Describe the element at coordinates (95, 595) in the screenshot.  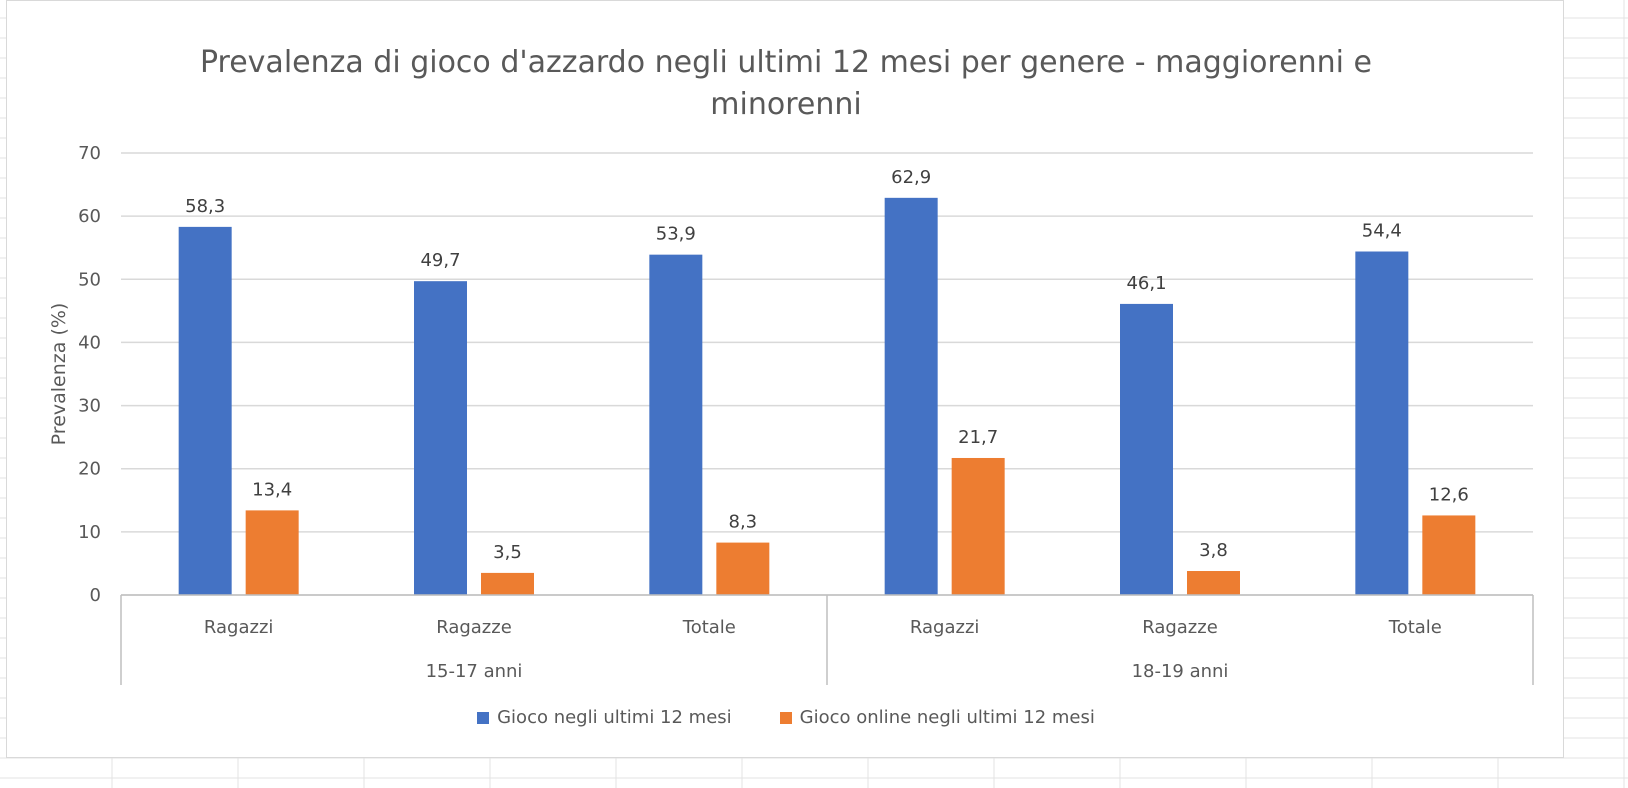
I see `y-tick-label: 0` at that location.